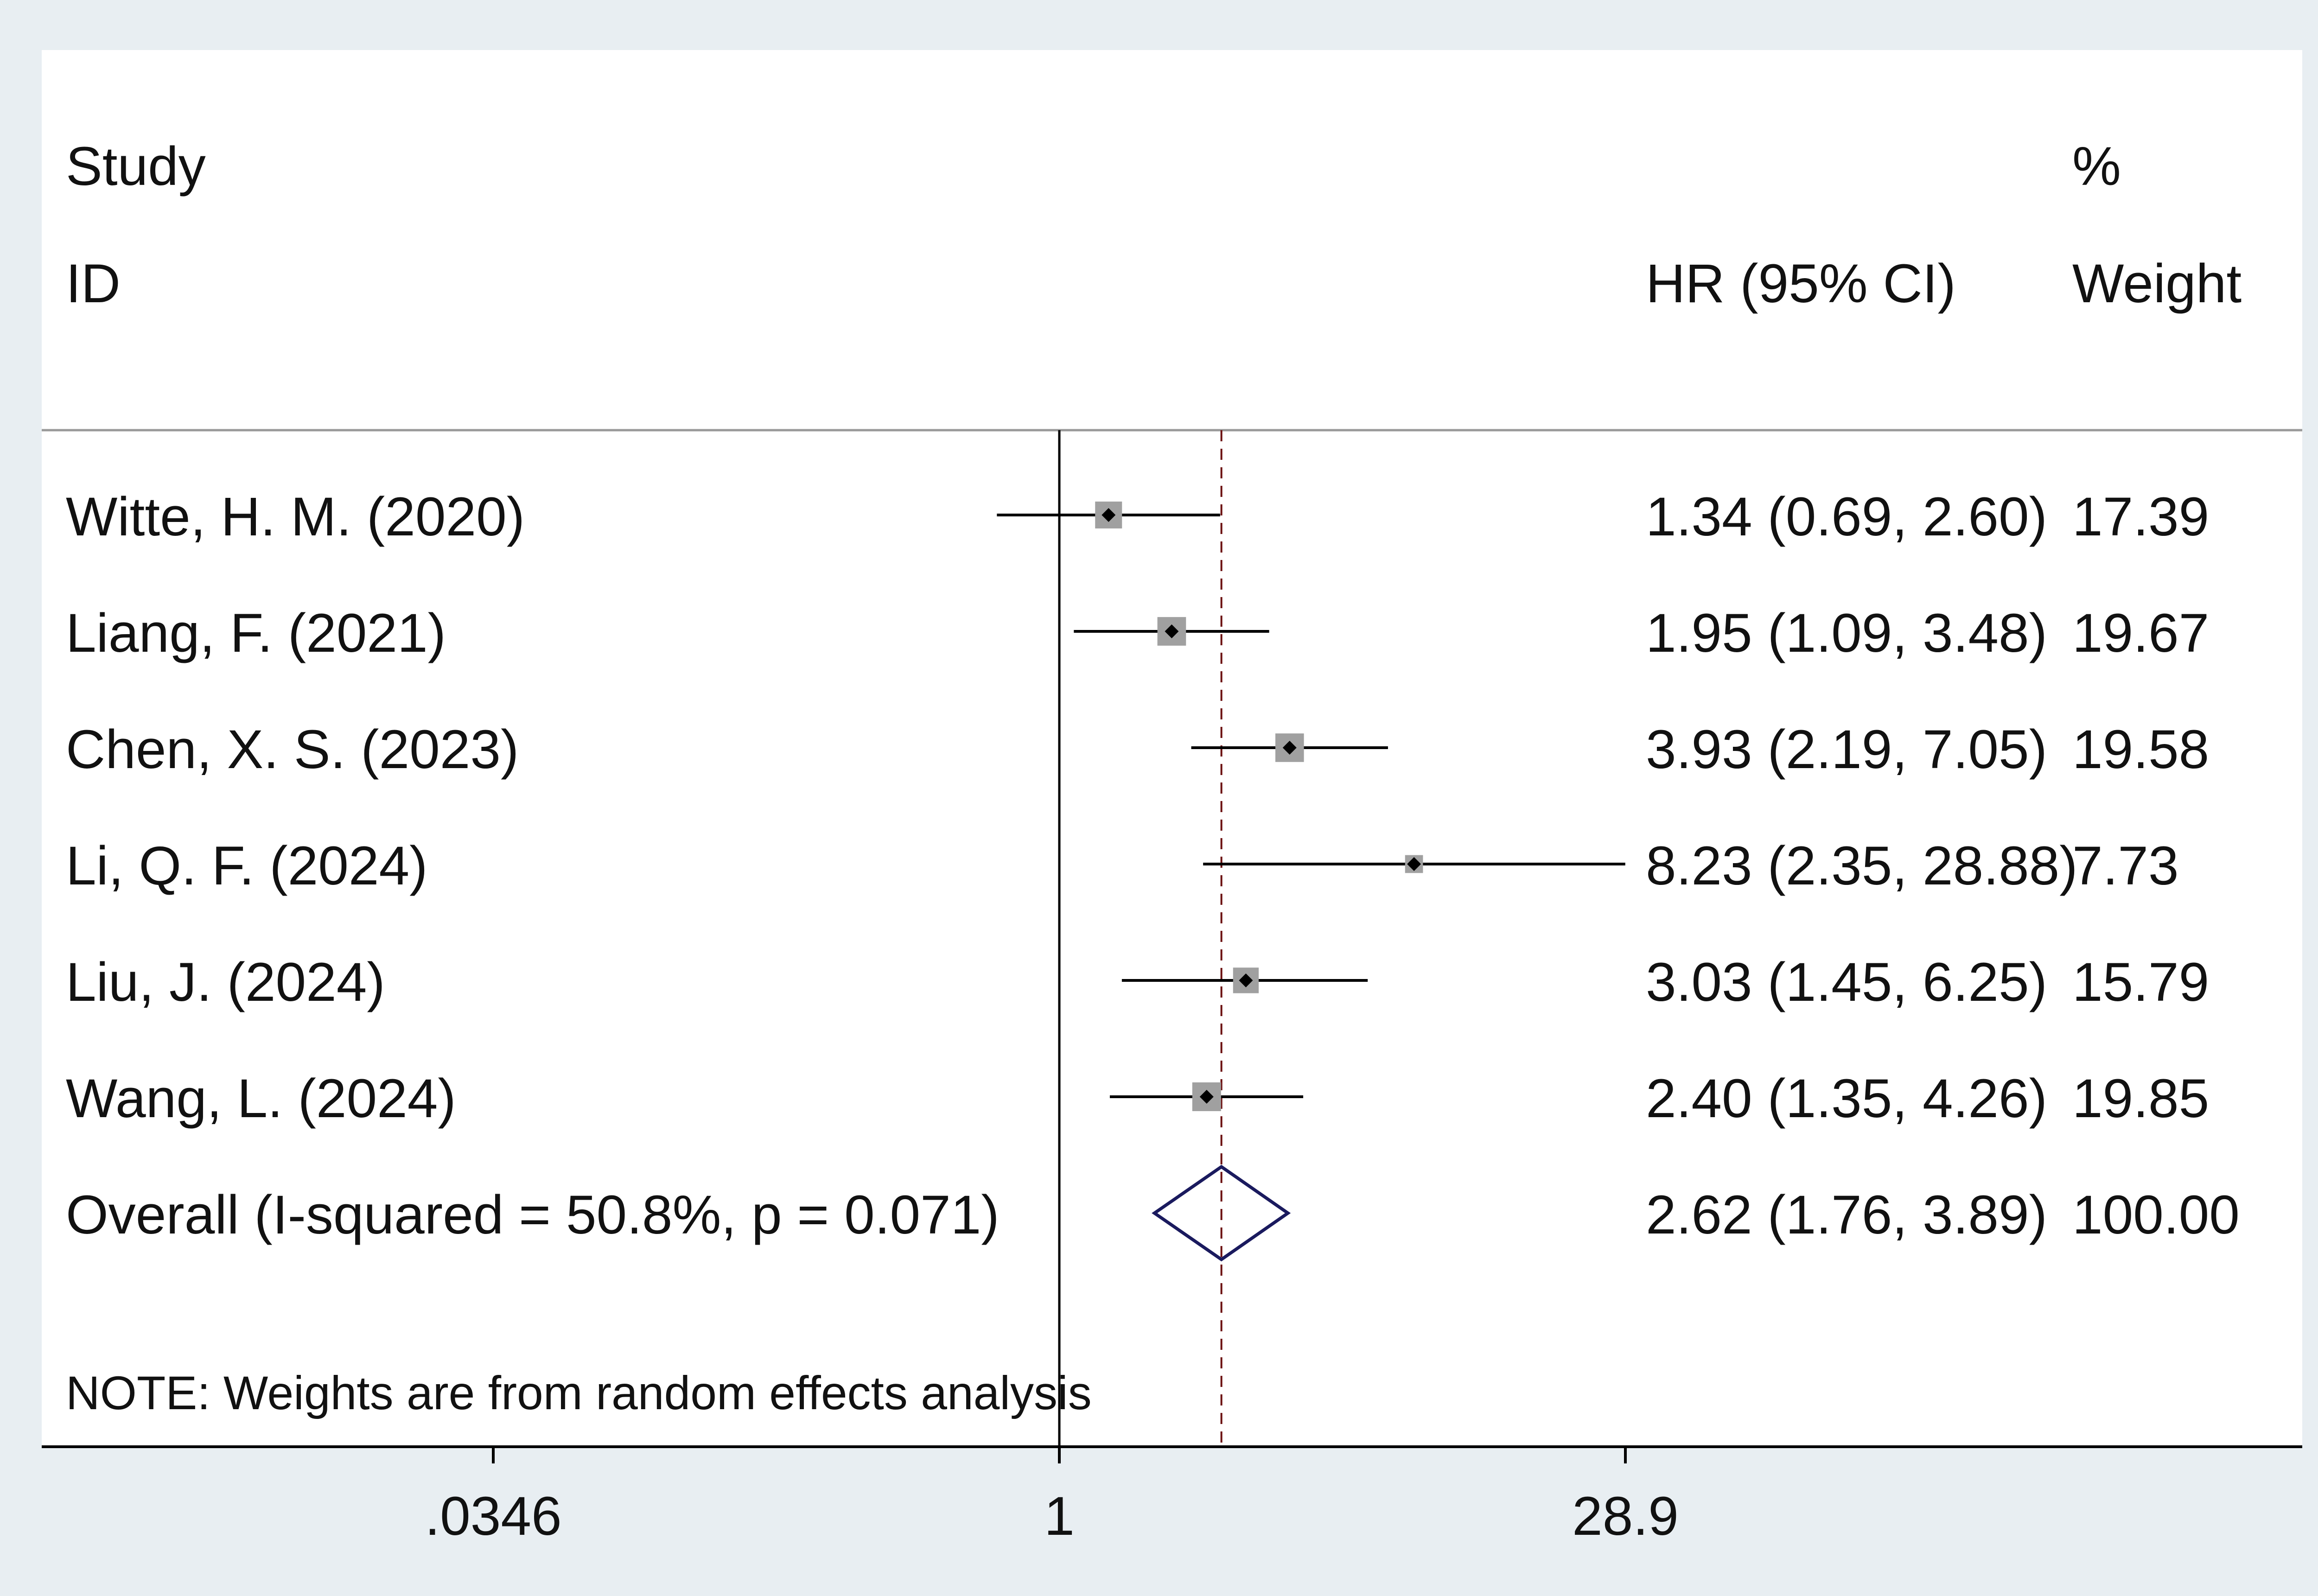 Image resolution: width=2318 pixels, height=1596 pixels. I want to click on study-1-point, so click(1109, 515).